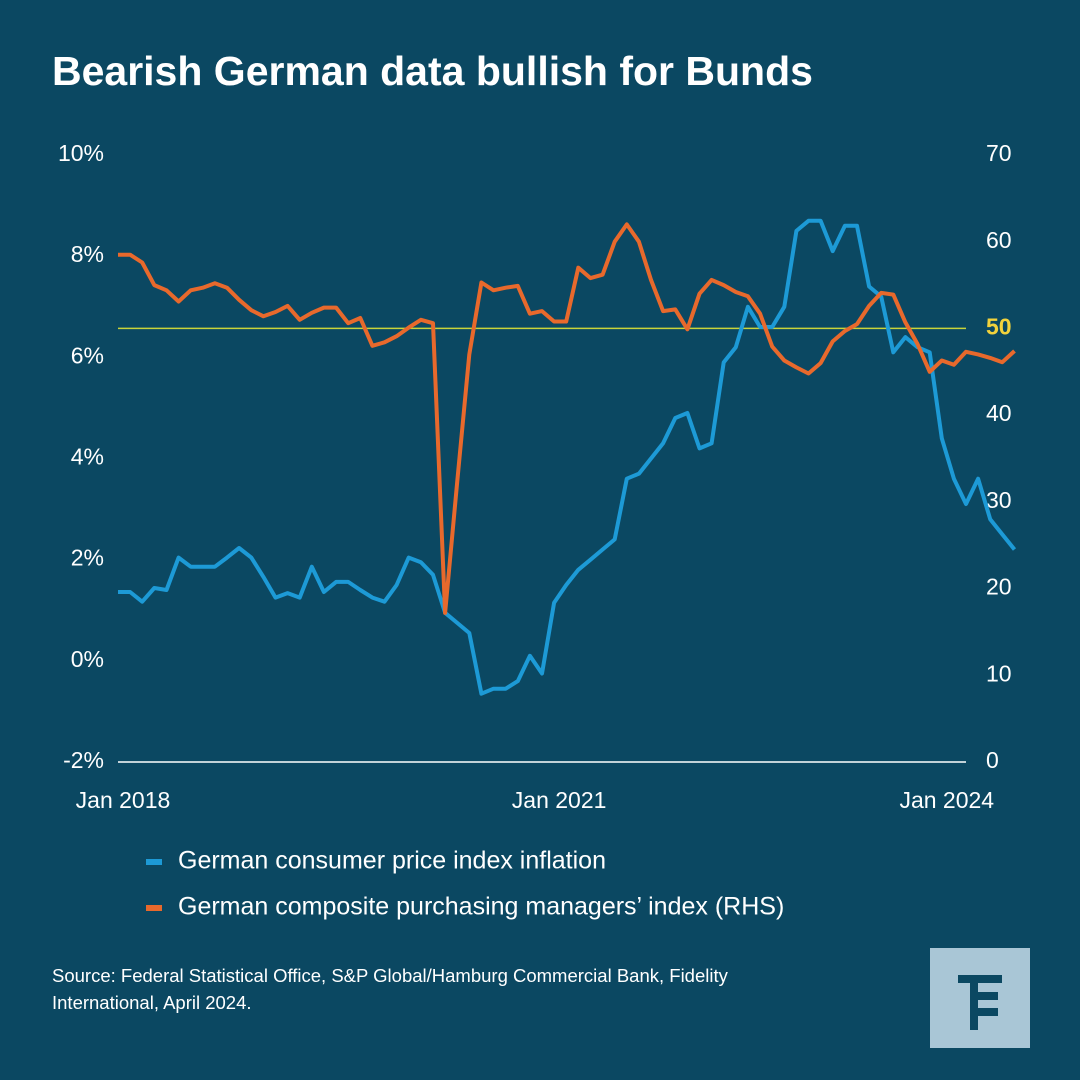 Image resolution: width=1080 pixels, height=1080 pixels. What do you see at coordinates (87, 355) in the screenshot?
I see `y-tick-label: 6%` at bounding box center [87, 355].